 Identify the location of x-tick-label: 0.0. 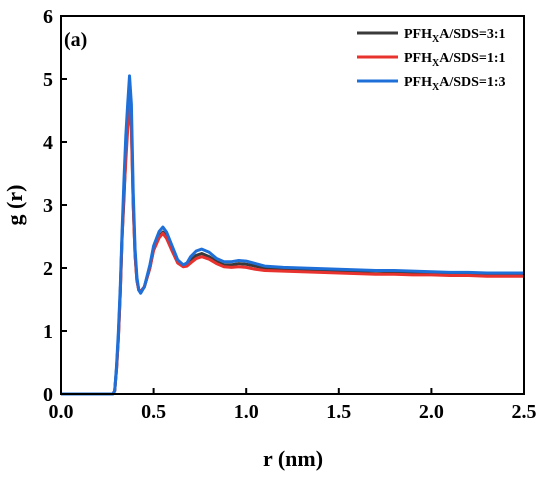
(61, 412).